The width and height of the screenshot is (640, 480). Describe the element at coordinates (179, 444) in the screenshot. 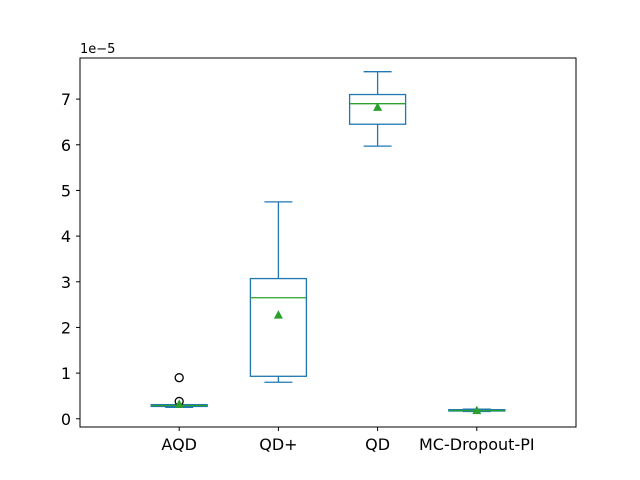

I see `x-tick-label: AQD` at that location.